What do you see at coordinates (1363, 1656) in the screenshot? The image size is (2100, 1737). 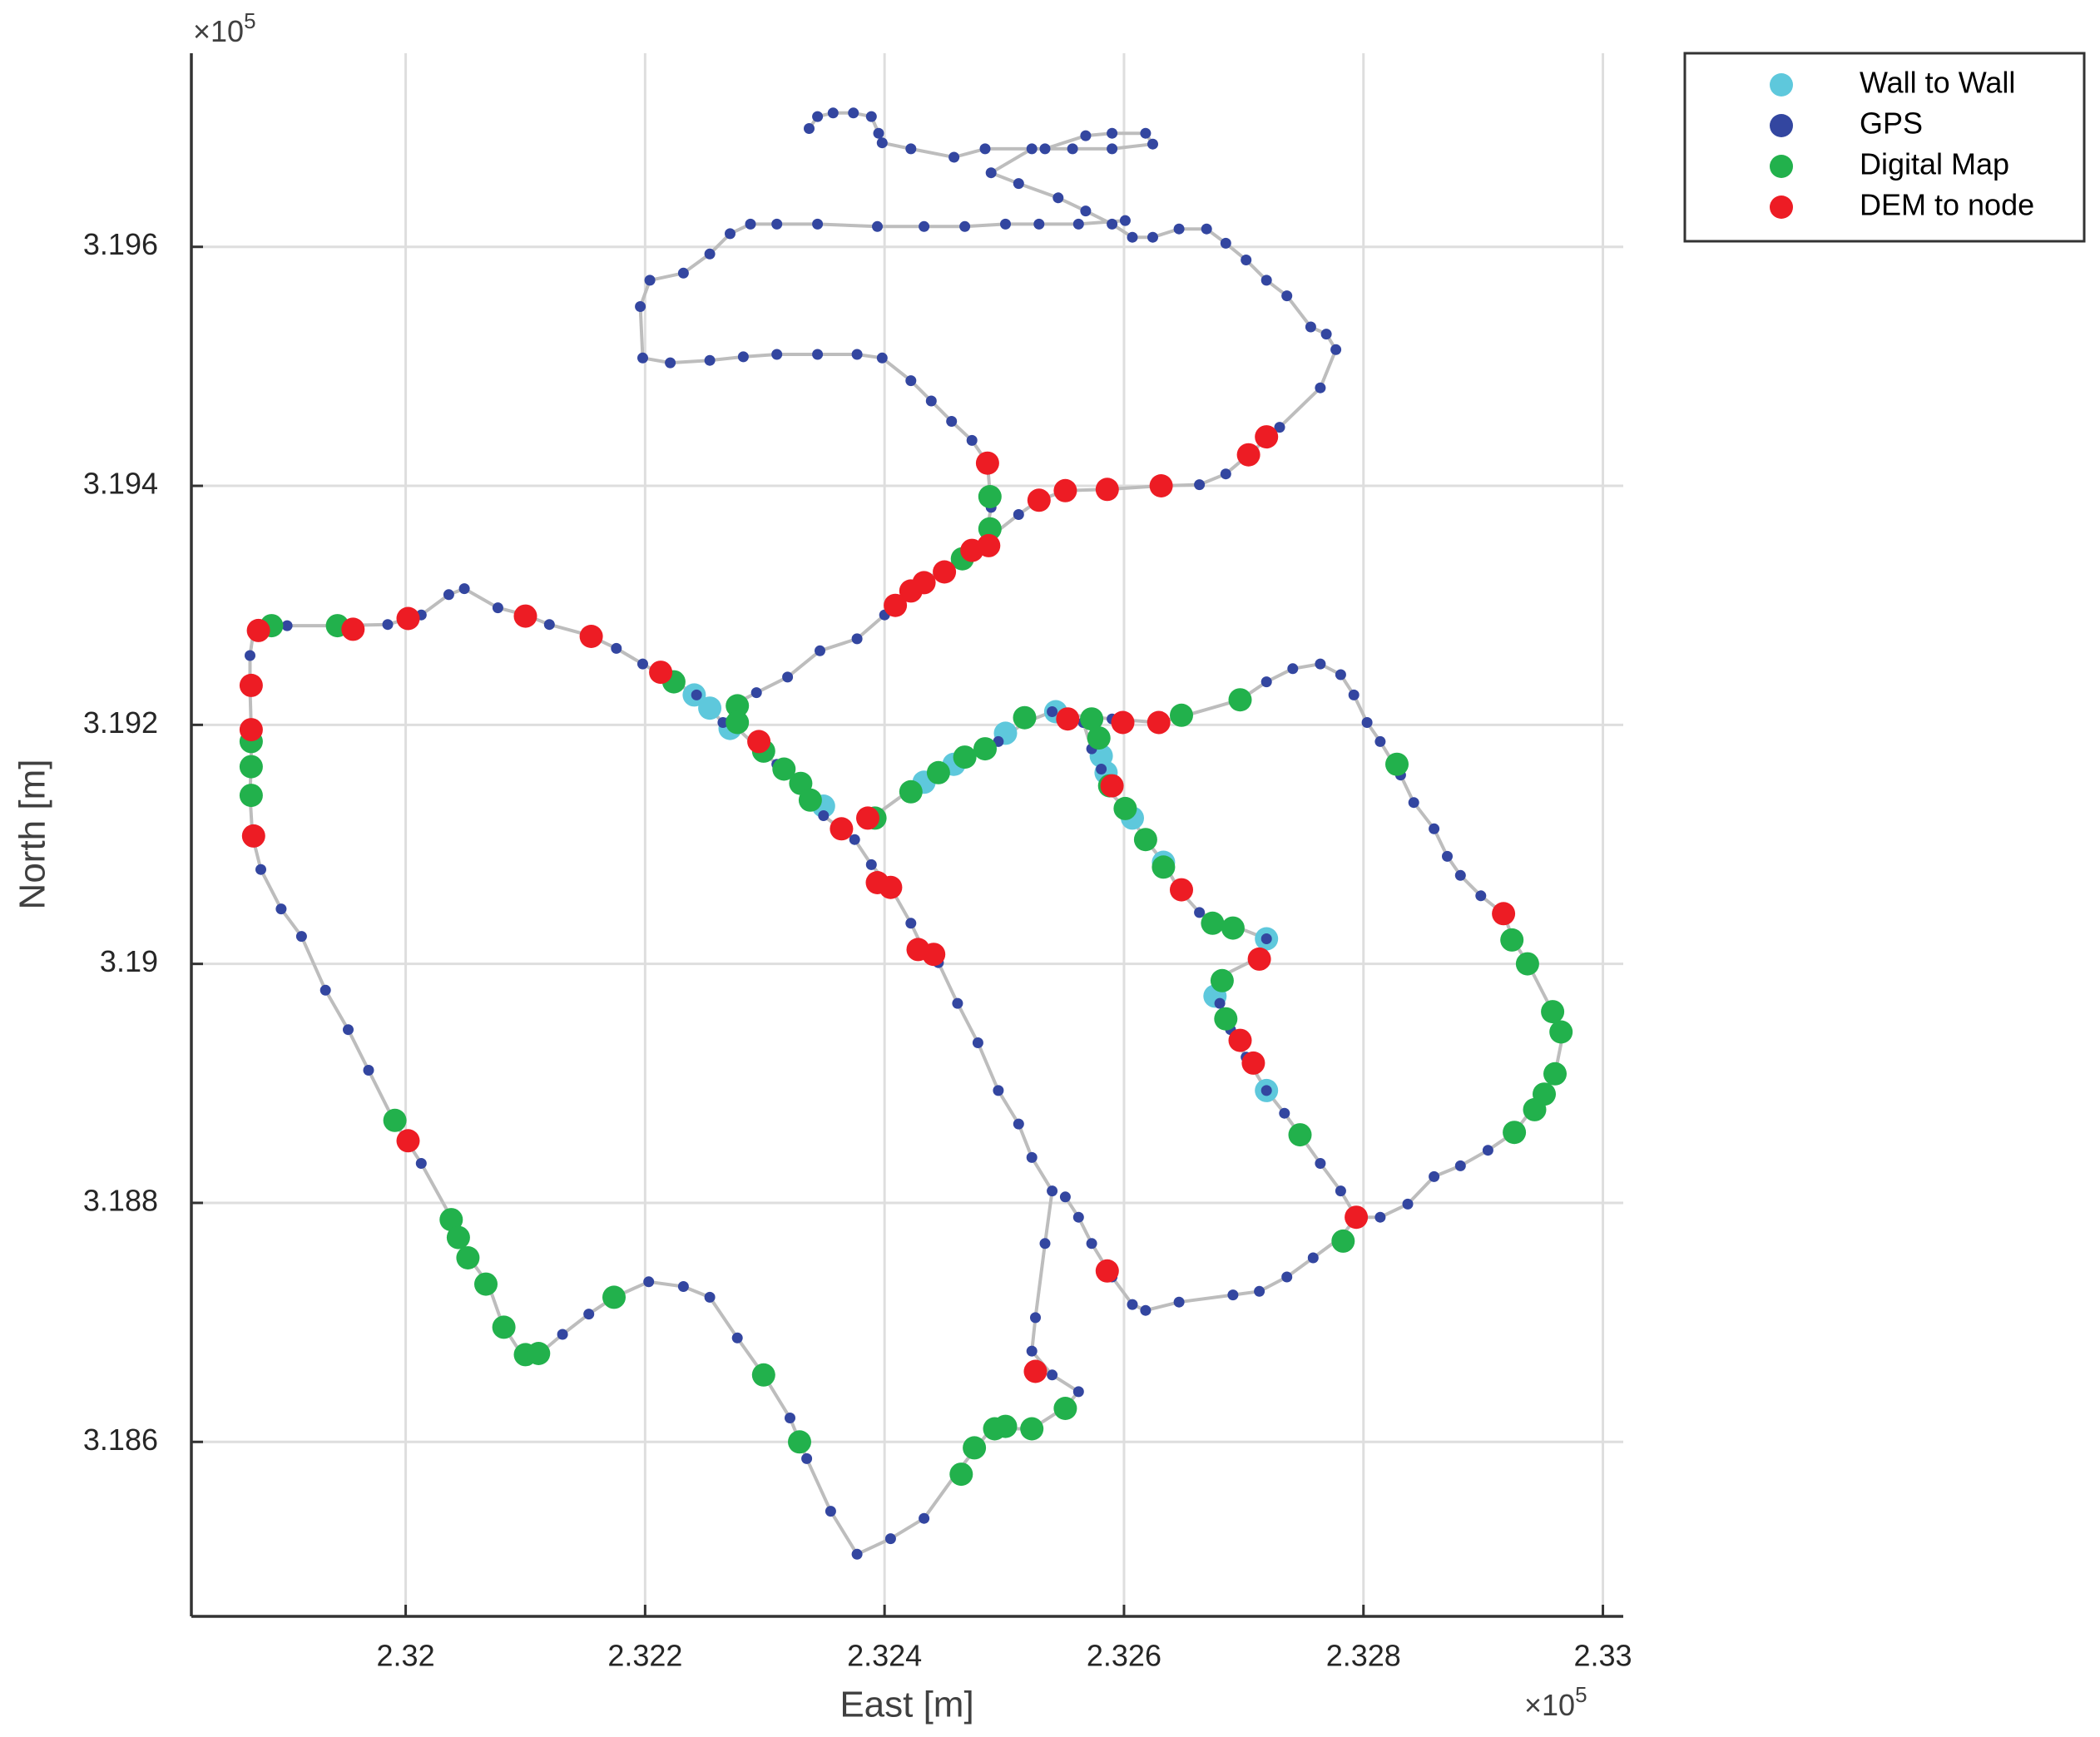 I see `x-tick-label: 2.328` at bounding box center [1363, 1656].